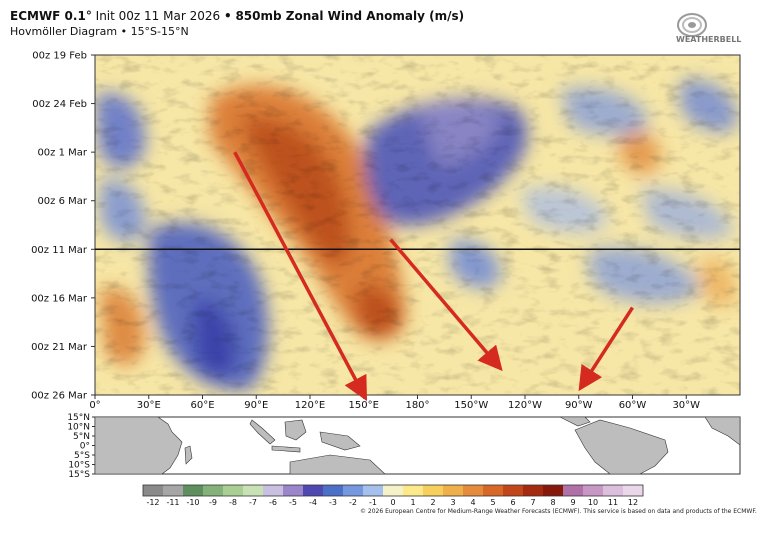 The width and height of the screenshot is (765, 545). What do you see at coordinates (62, 201) in the screenshot?
I see `y-tick-label: 00z 6 Mar` at bounding box center [62, 201].